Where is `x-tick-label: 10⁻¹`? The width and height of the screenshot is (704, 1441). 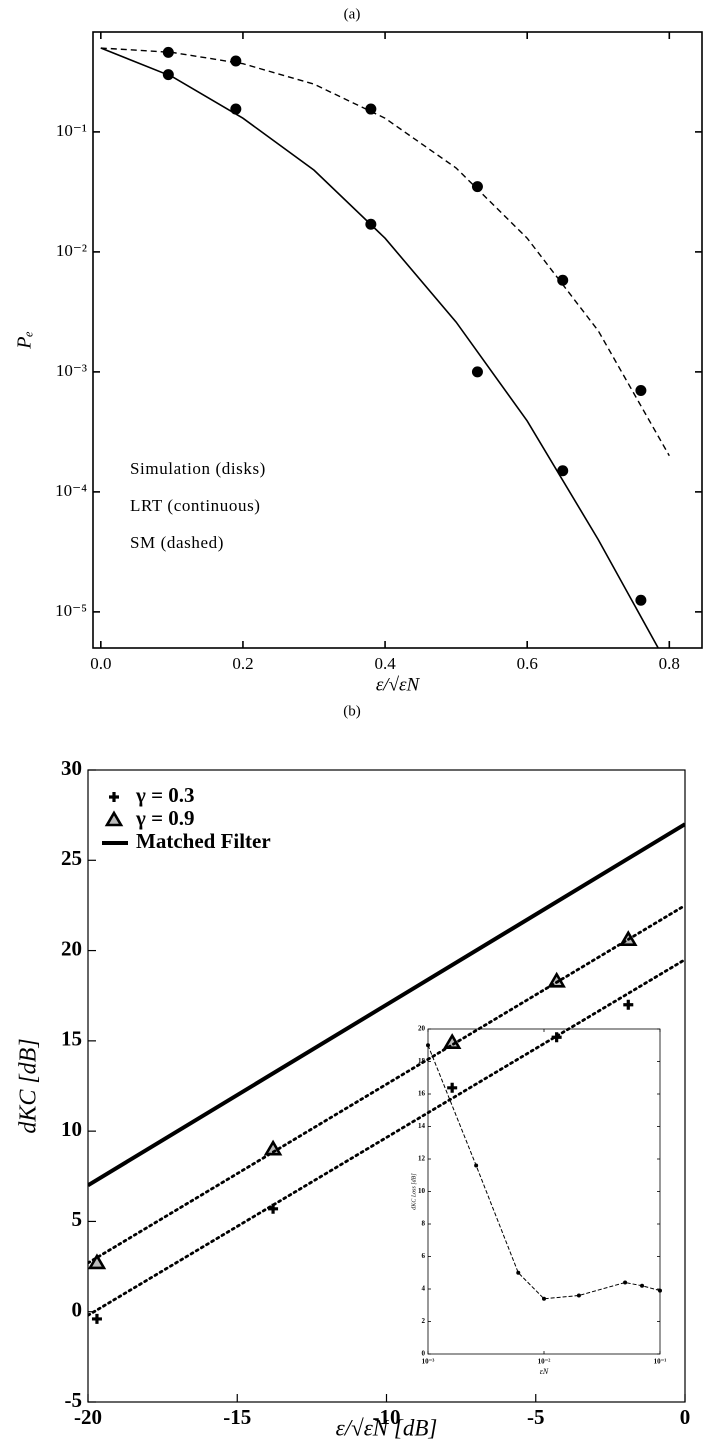 x-tick-label: 10⁻¹ is located at coordinates (660, 1362).